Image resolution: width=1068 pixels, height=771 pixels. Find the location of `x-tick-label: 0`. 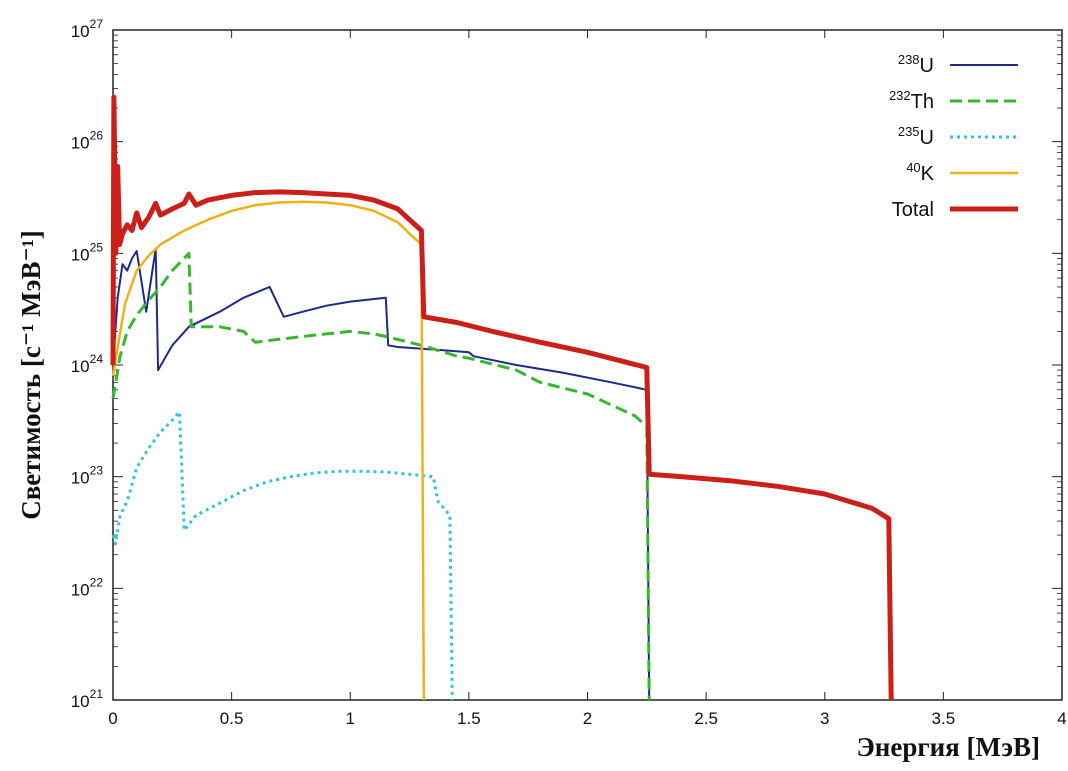

x-tick-label: 0 is located at coordinates (112, 718).